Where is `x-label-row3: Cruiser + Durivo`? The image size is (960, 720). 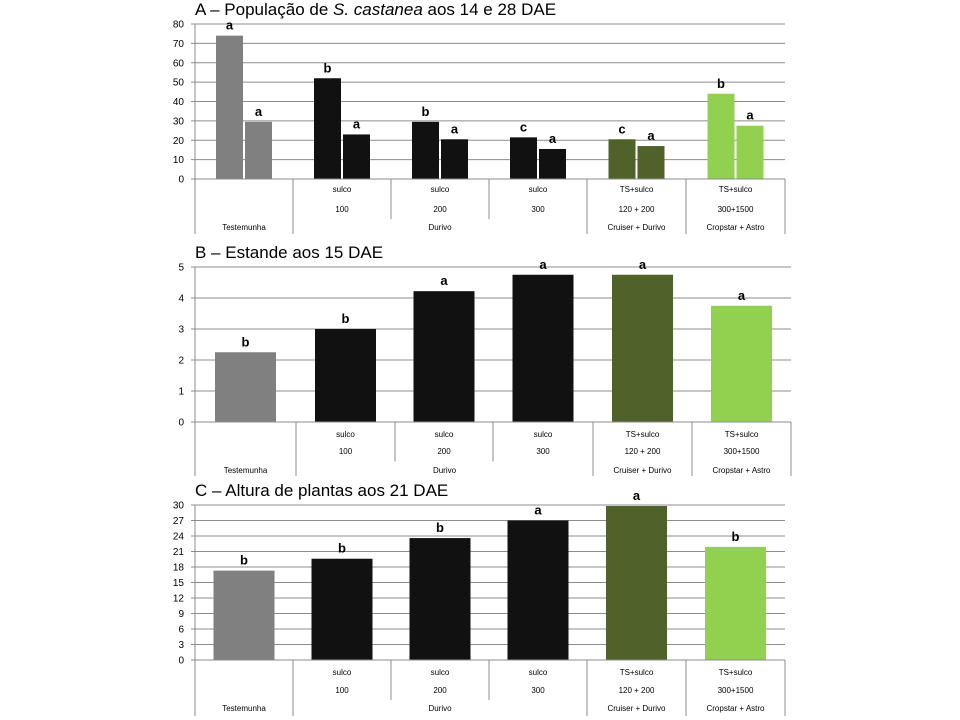
x-label-row3: Cruiser + Durivo is located at coordinates (636, 708).